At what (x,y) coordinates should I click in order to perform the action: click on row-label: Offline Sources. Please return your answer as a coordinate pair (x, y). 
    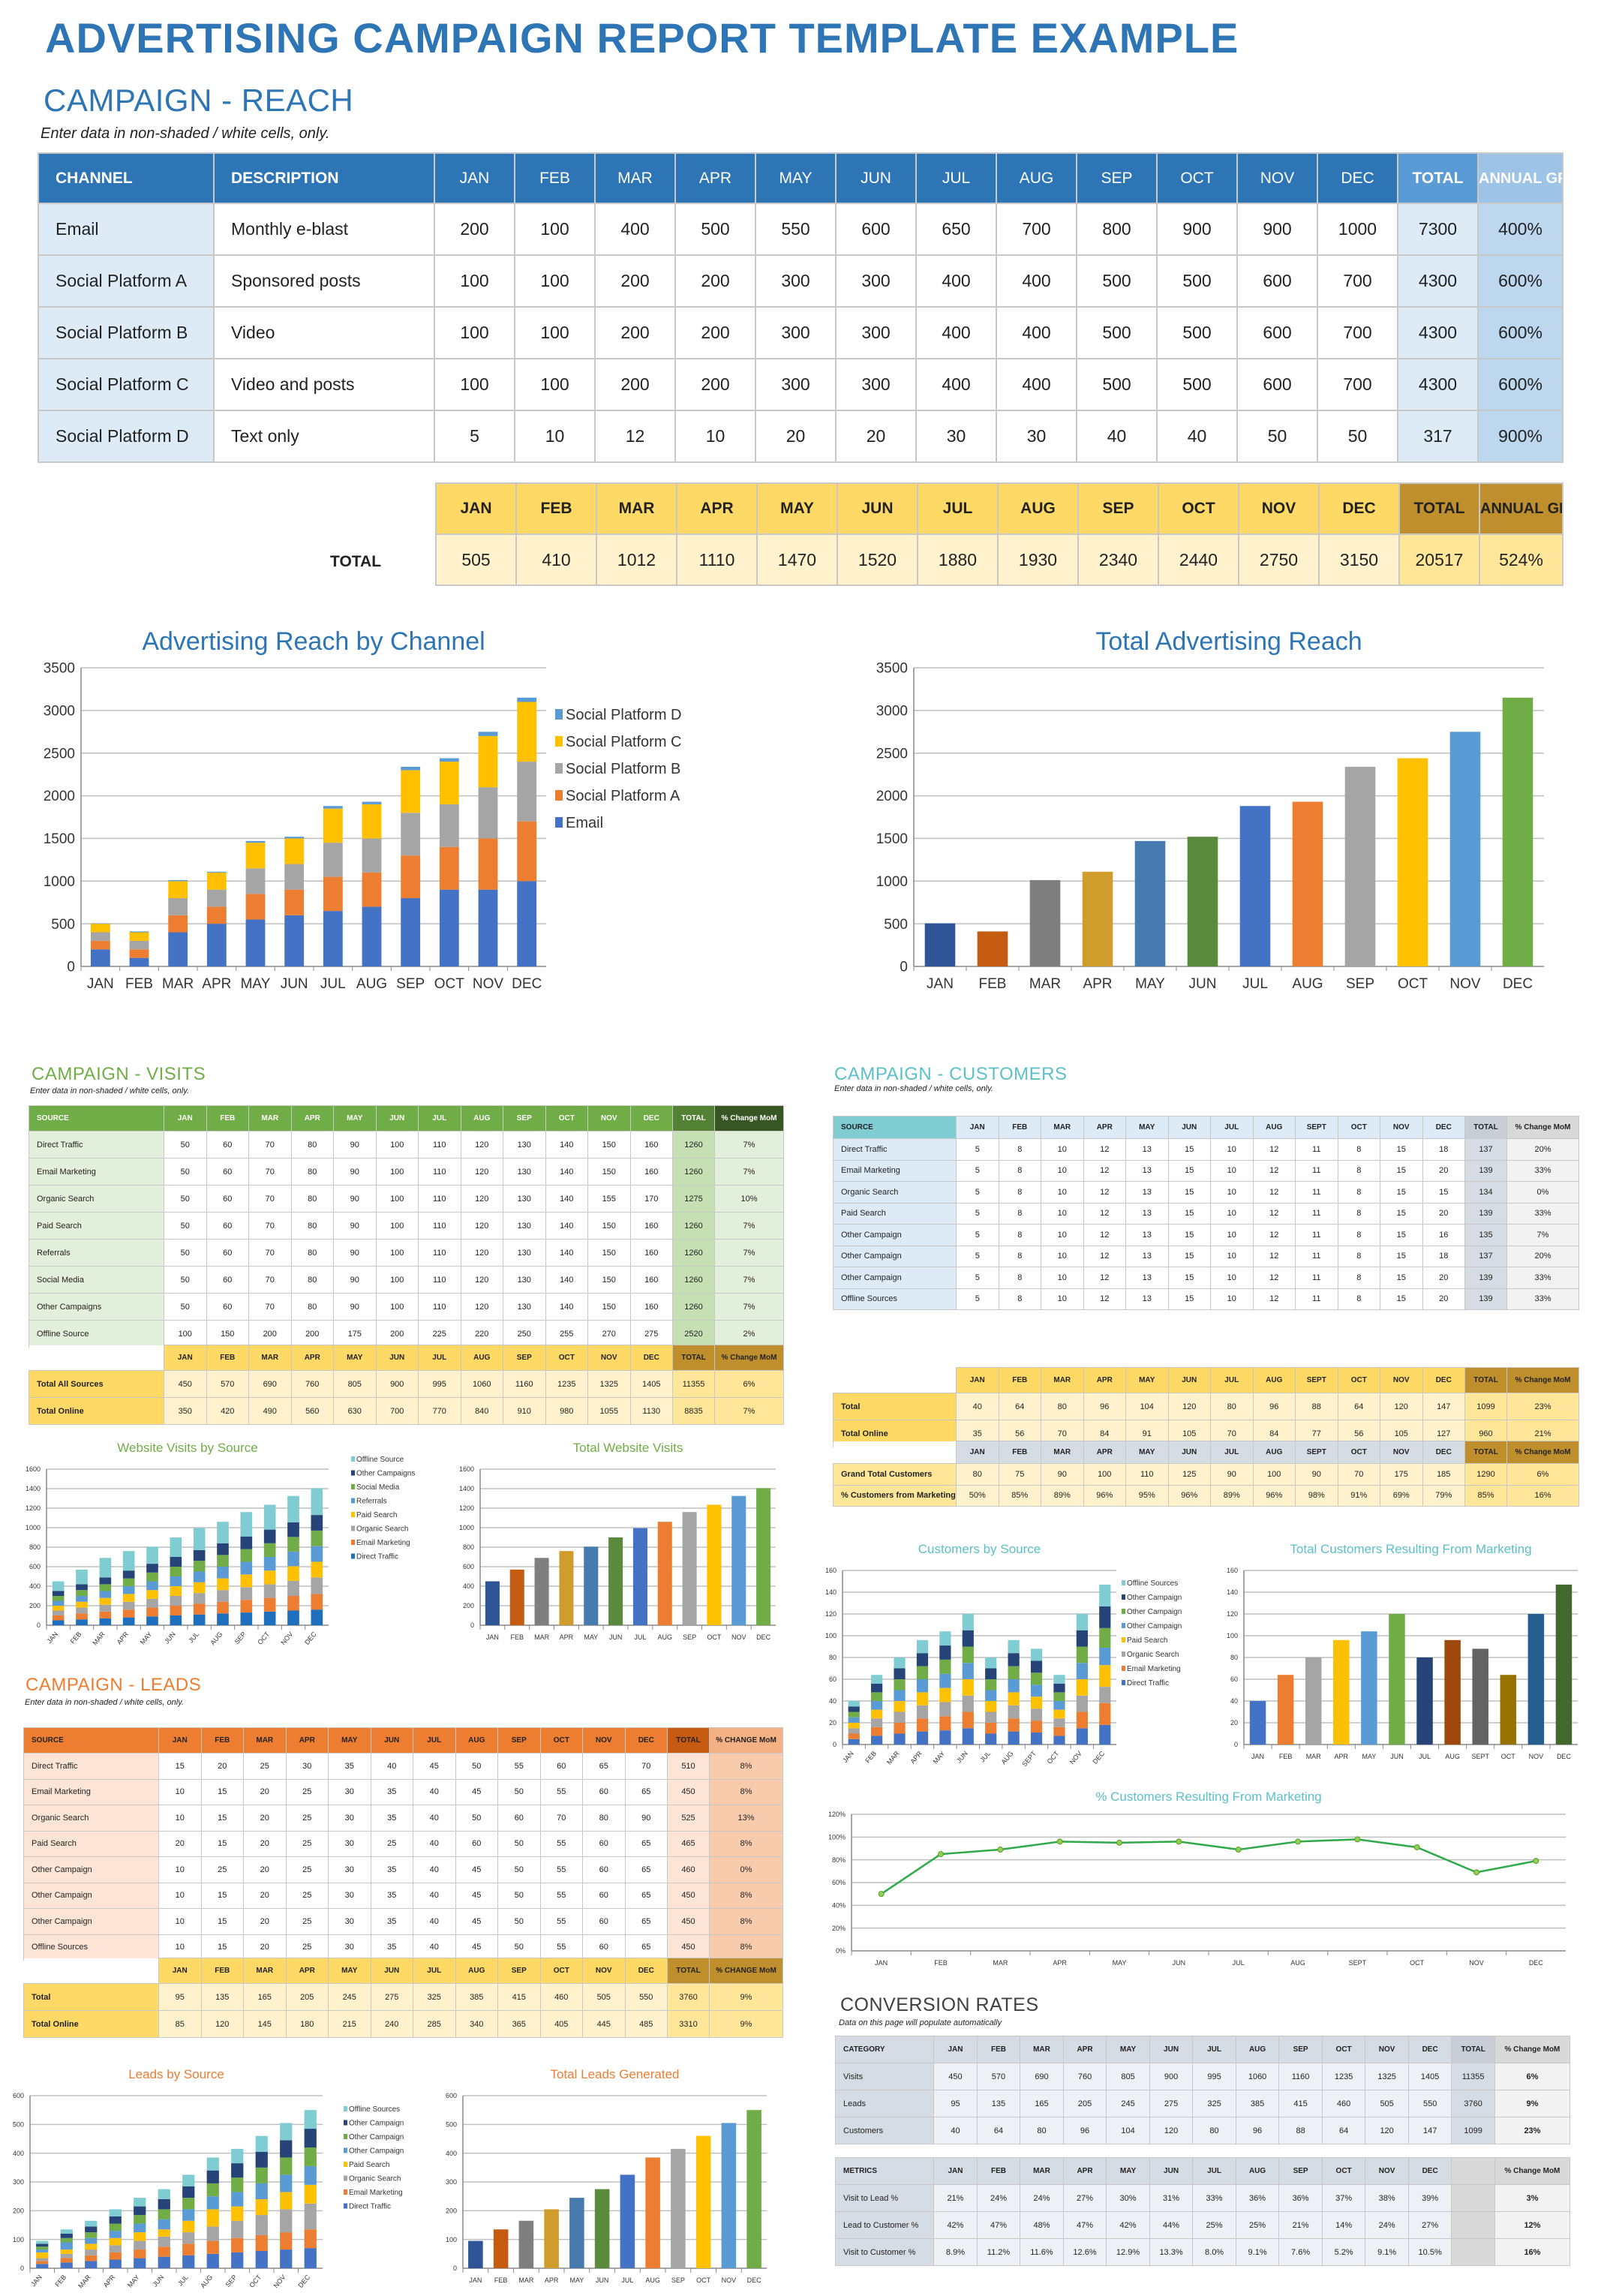
    Looking at the image, I should click on (895, 1299).